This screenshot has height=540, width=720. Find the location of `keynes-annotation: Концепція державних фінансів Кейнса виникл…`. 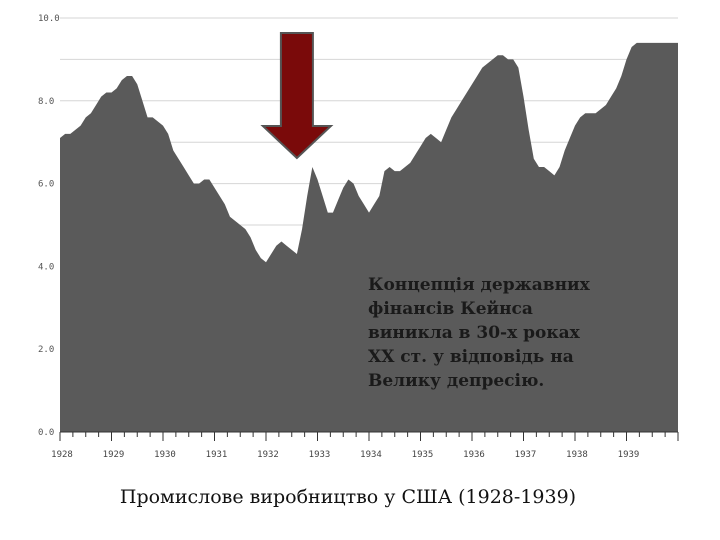

keynes-annotation: Концепція державних фінансів Кейнса виникл… is located at coordinates (479, 333).